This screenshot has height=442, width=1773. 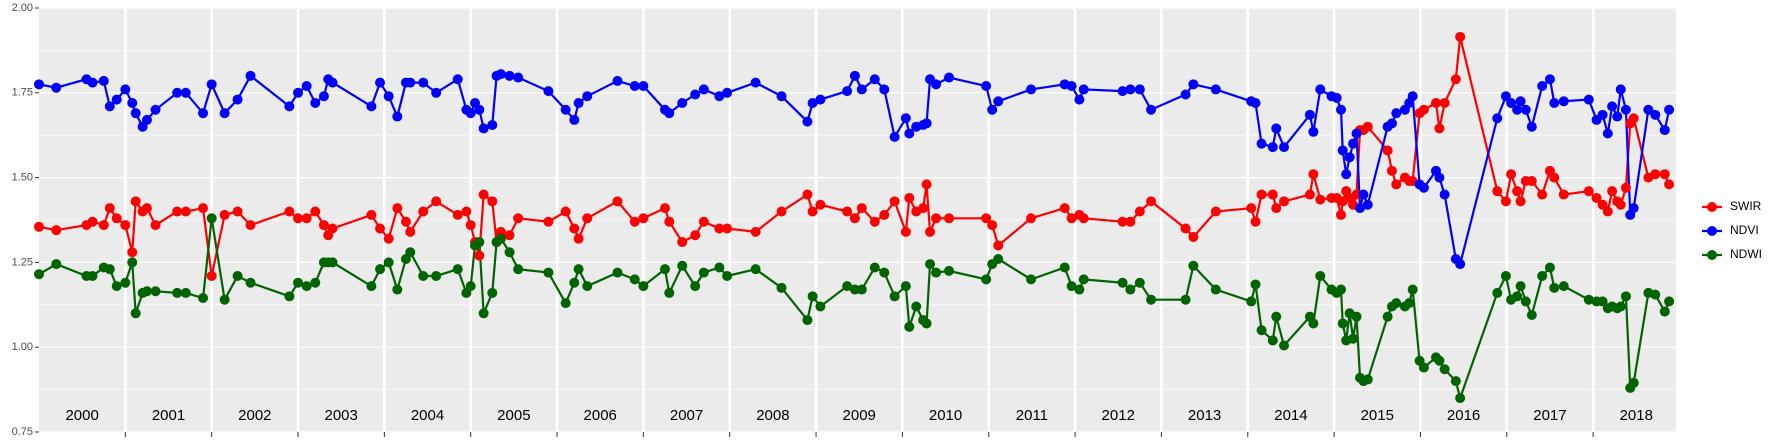 What do you see at coordinates (81, 415) in the screenshot?
I see `year-label: 2000` at bounding box center [81, 415].